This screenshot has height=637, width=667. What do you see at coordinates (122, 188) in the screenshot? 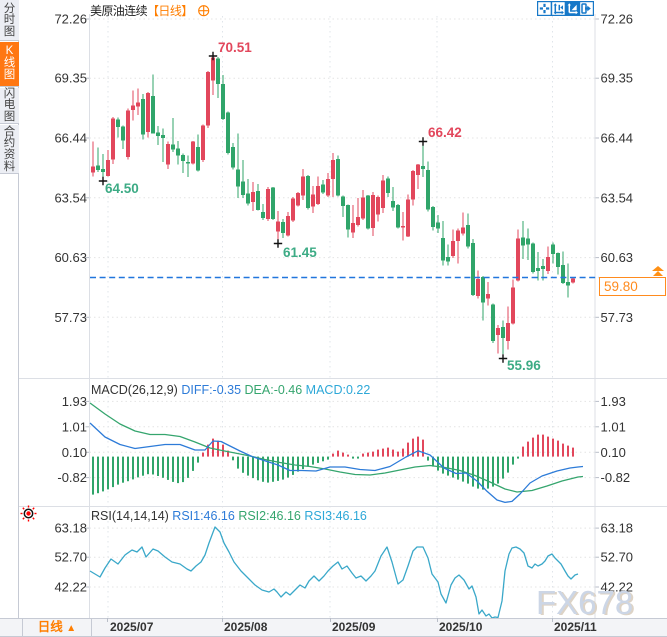
I see `svg-text: 64.50` at bounding box center [122, 188].